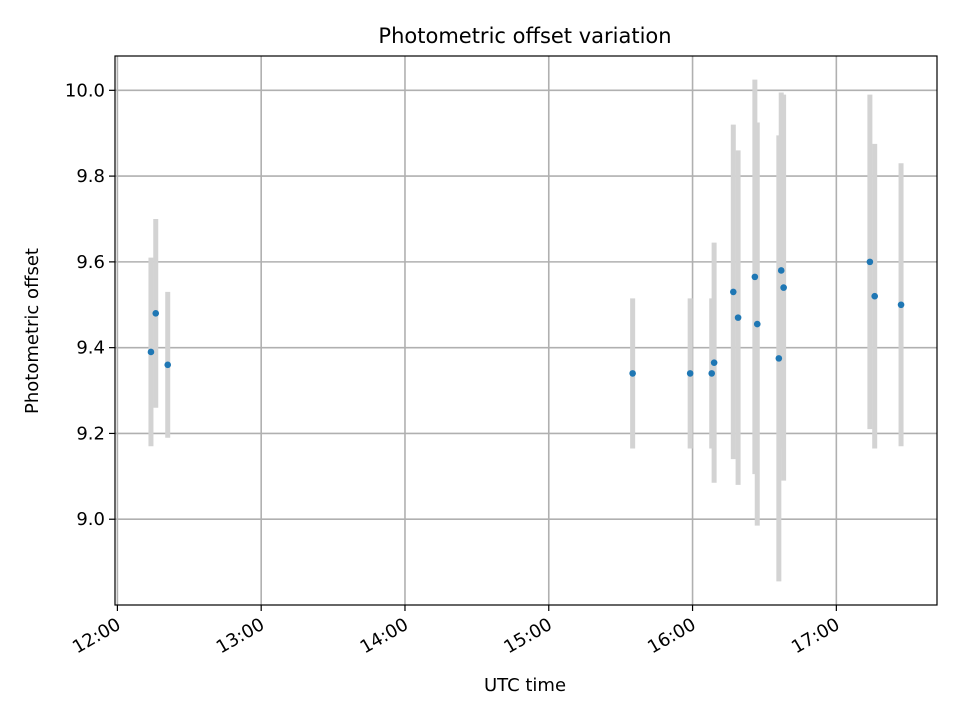 The height and width of the screenshot is (720, 960). I want to click on y-axis-label: Photometric offset, so click(32, 331).